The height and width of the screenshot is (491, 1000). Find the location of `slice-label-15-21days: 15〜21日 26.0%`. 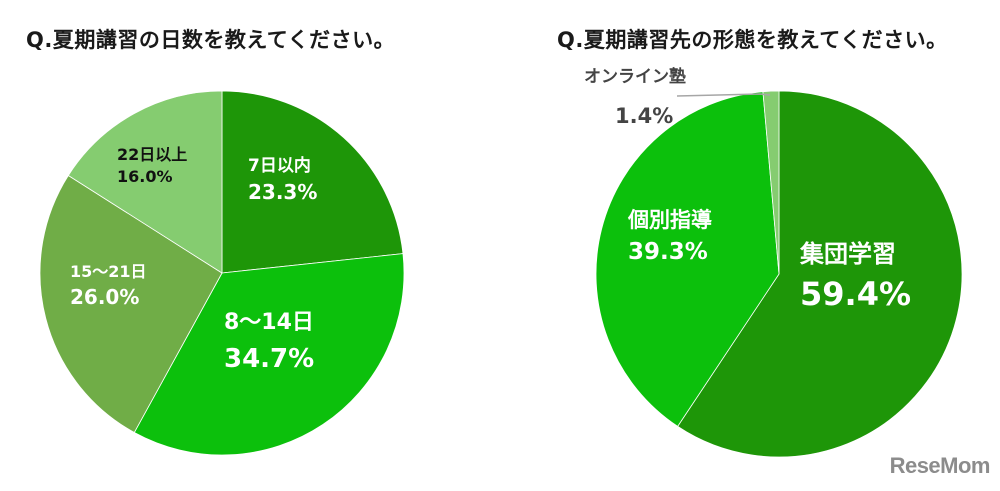

slice-label-15-21days: 15〜21日 26.0% is located at coordinates (108, 285).